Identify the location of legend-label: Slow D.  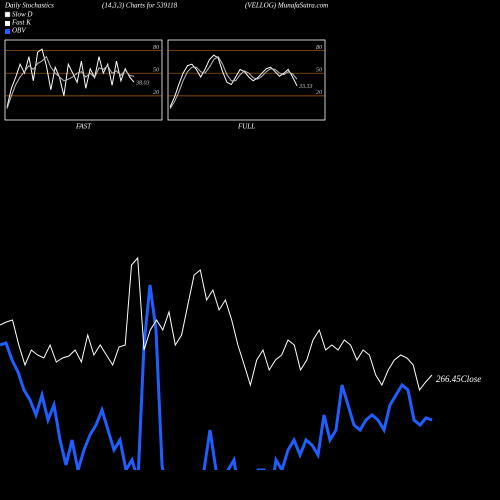
(22, 15).